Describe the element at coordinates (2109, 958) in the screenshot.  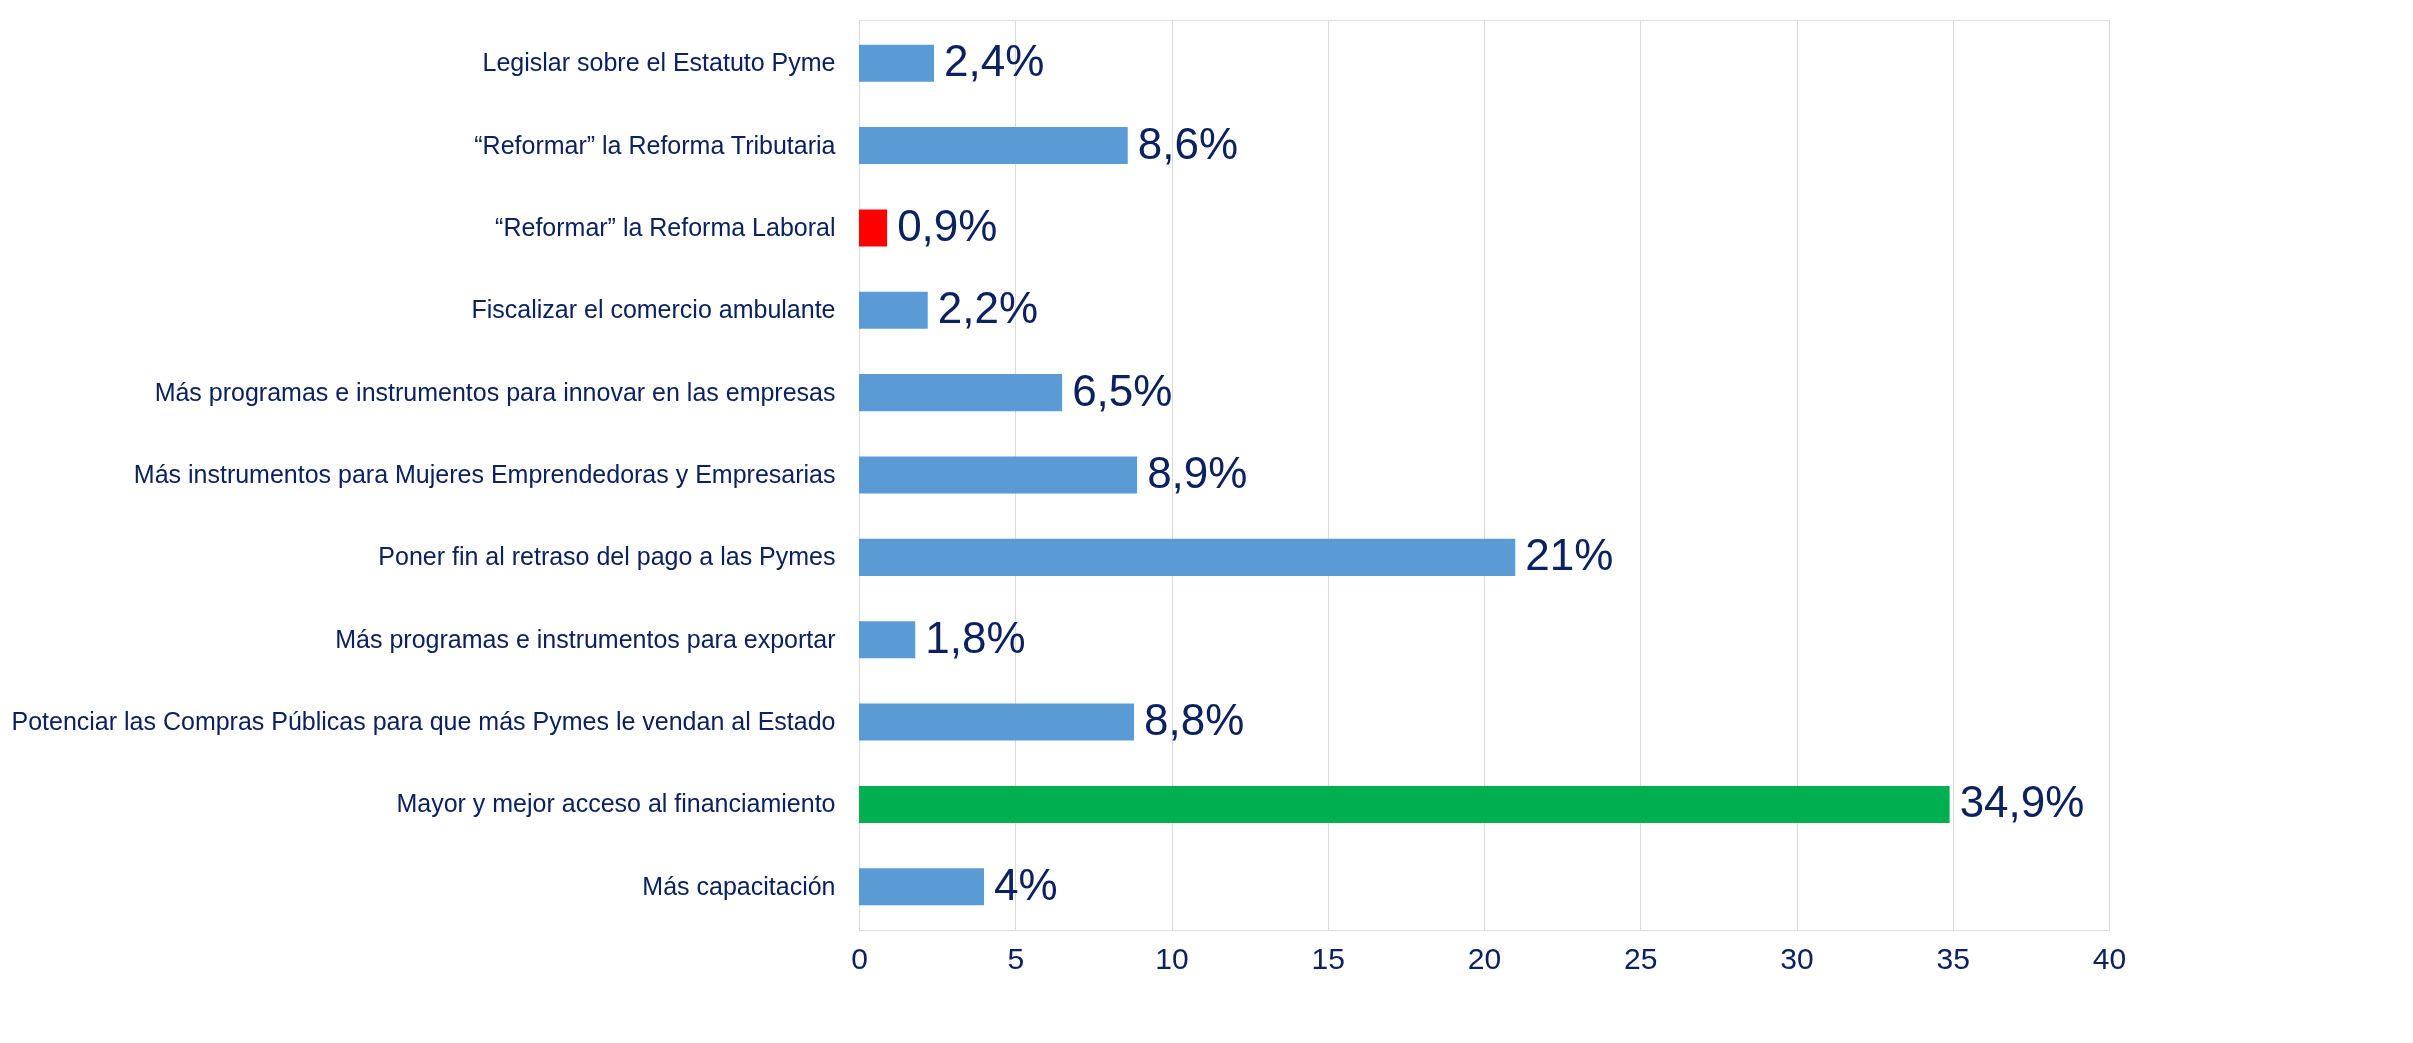
I see `x-tick-label: 40` at that location.